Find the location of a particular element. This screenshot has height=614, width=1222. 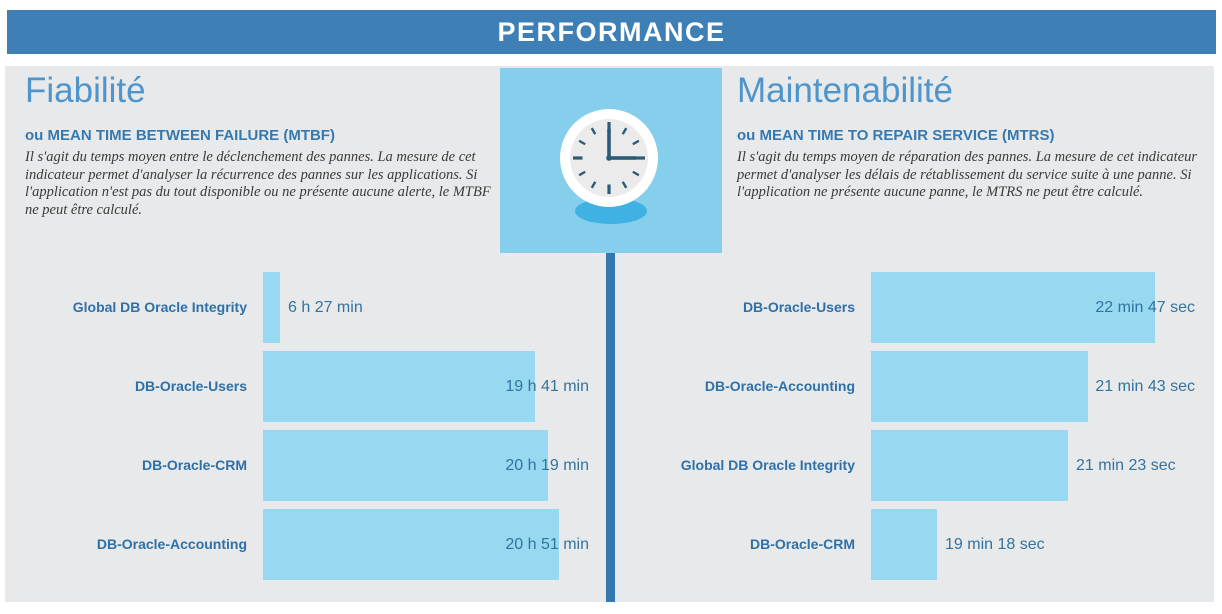

section-subtitle-mtrs: ou MEAN TIME TO REPAIR SERVICE (MTRS) is located at coordinates (896, 135).